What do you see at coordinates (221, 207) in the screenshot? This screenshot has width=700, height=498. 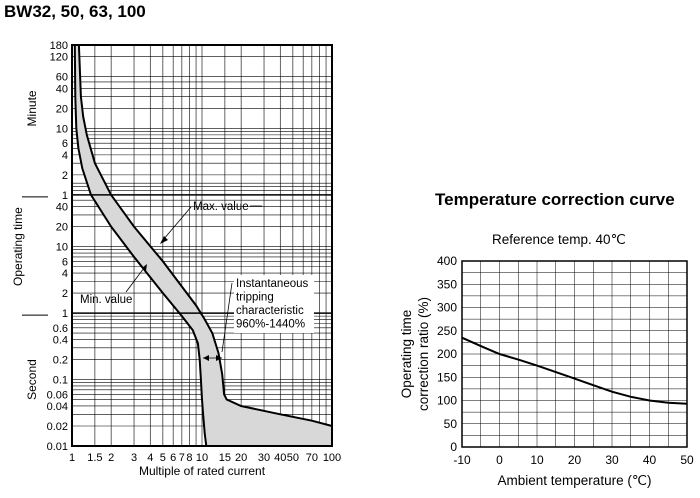 I see `max-value-label: Max. value` at bounding box center [221, 207].